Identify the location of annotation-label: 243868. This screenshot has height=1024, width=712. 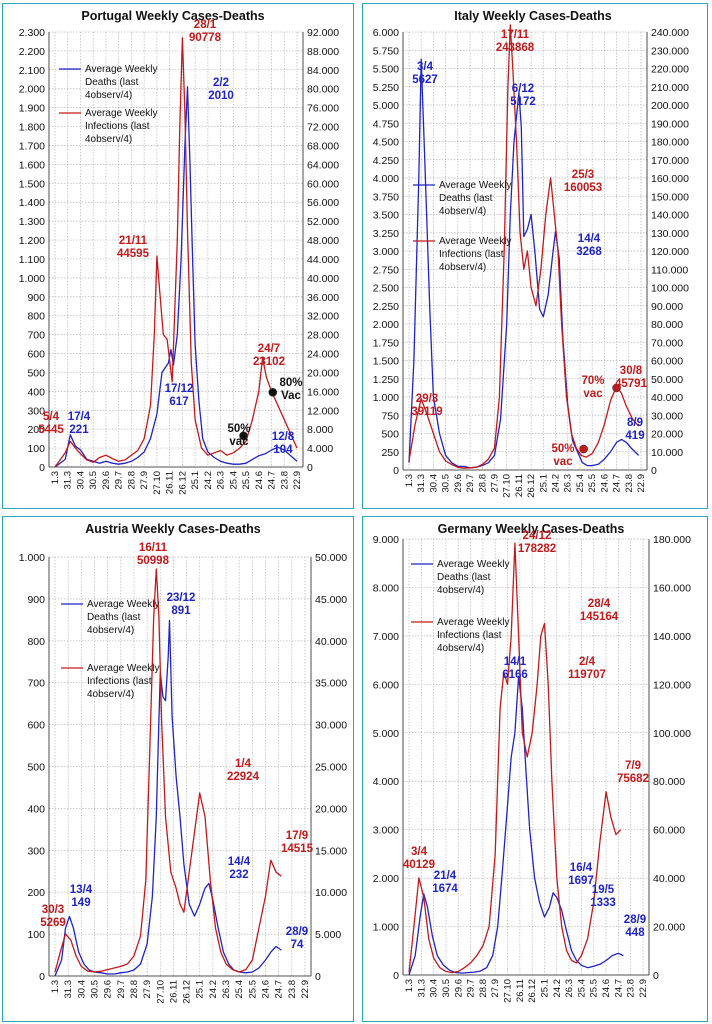
(515, 48).